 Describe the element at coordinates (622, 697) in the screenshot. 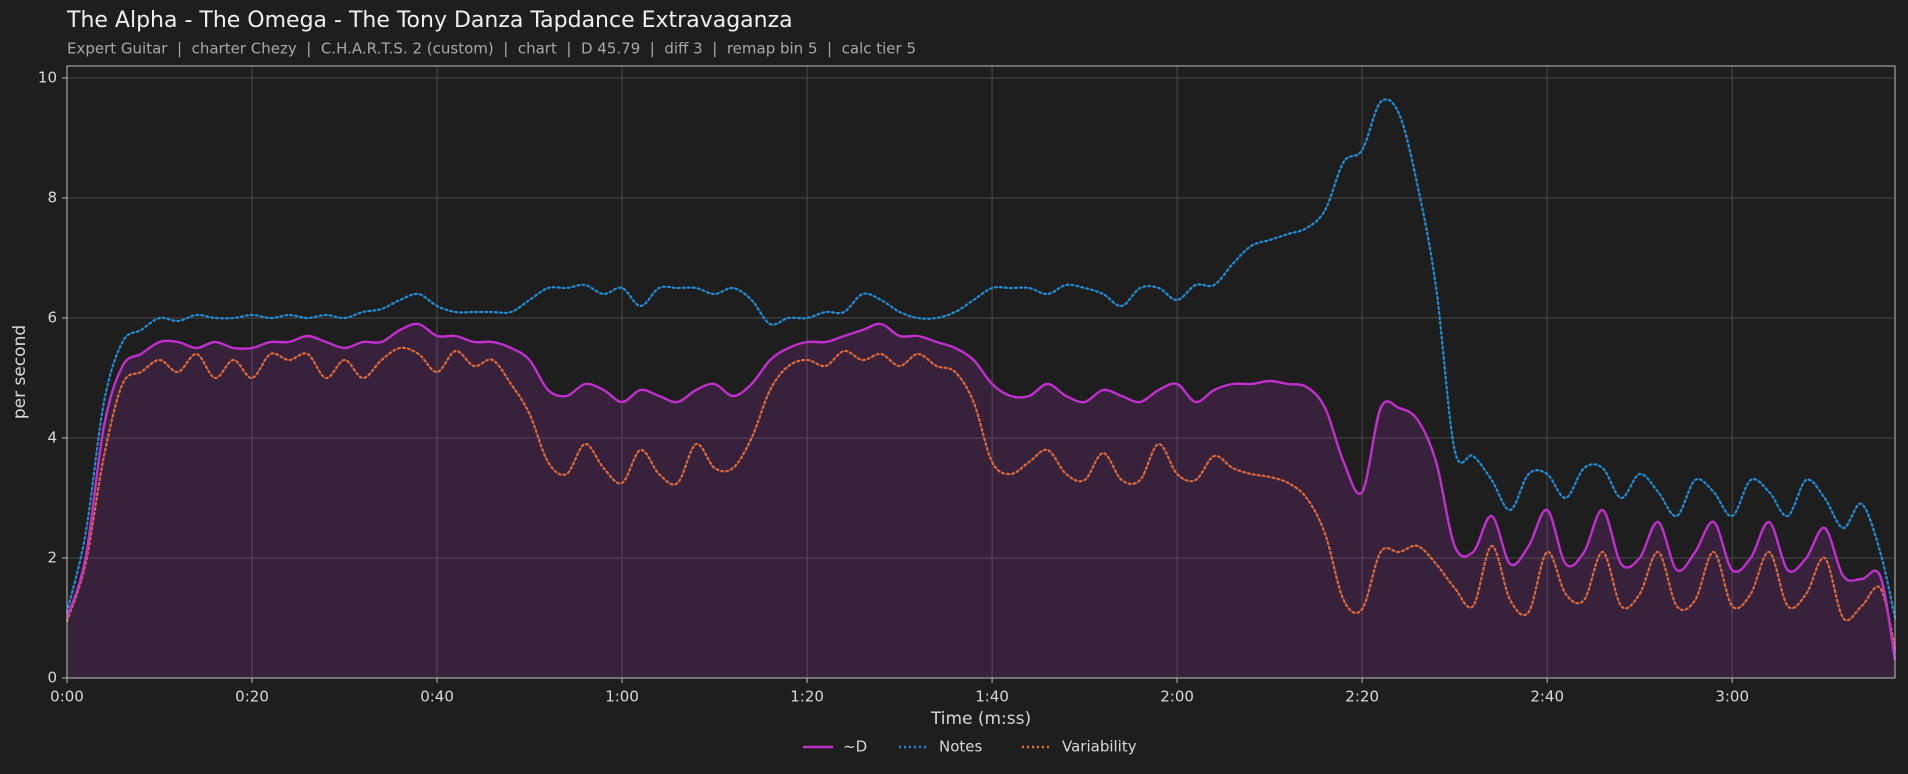

I see `x-tick-label: 1:00` at that location.